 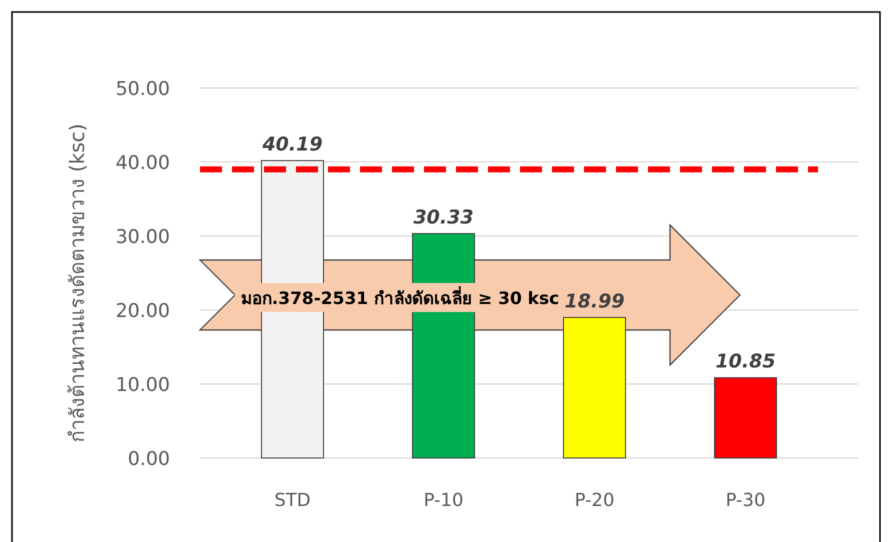 What do you see at coordinates (746, 500) in the screenshot?
I see `x-tick-label: P-30` at bounding box center [746, 500].